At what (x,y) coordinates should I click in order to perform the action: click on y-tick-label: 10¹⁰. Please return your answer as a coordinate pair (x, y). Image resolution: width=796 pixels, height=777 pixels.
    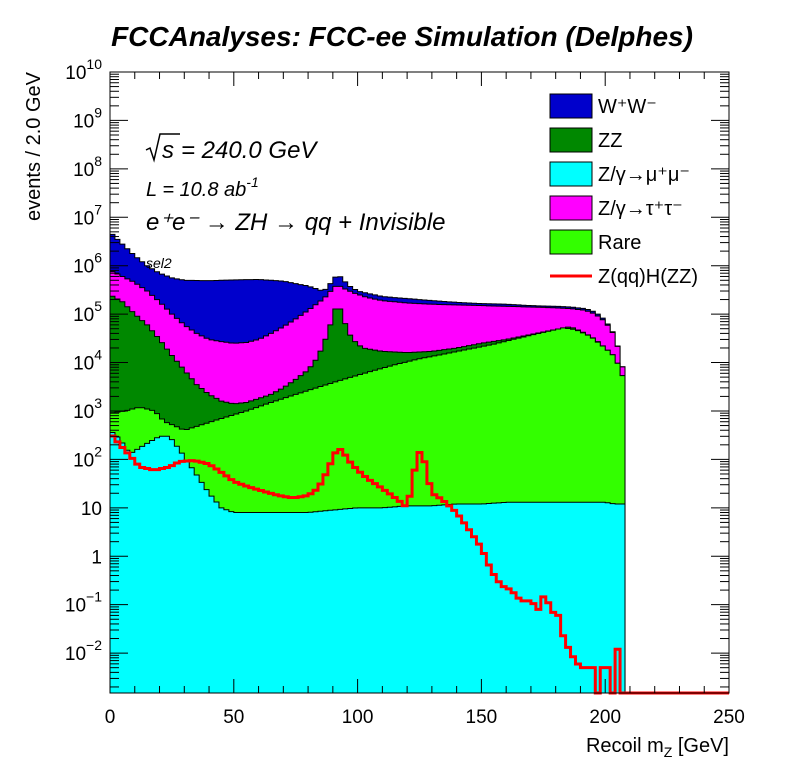
    Looking at the image, I should click on (83, 70).